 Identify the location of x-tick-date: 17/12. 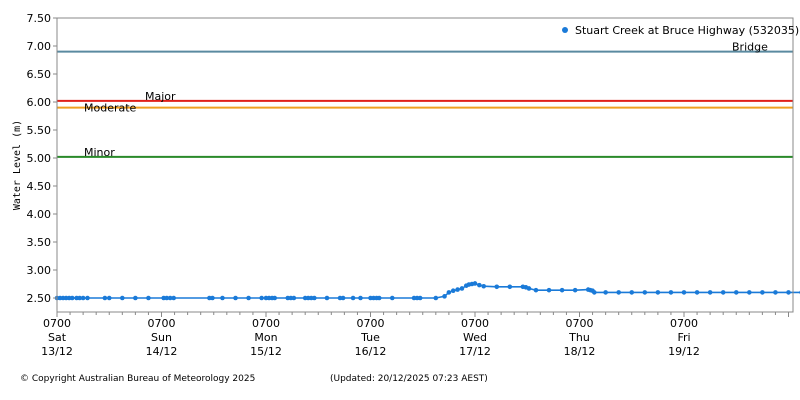
(475, 351).